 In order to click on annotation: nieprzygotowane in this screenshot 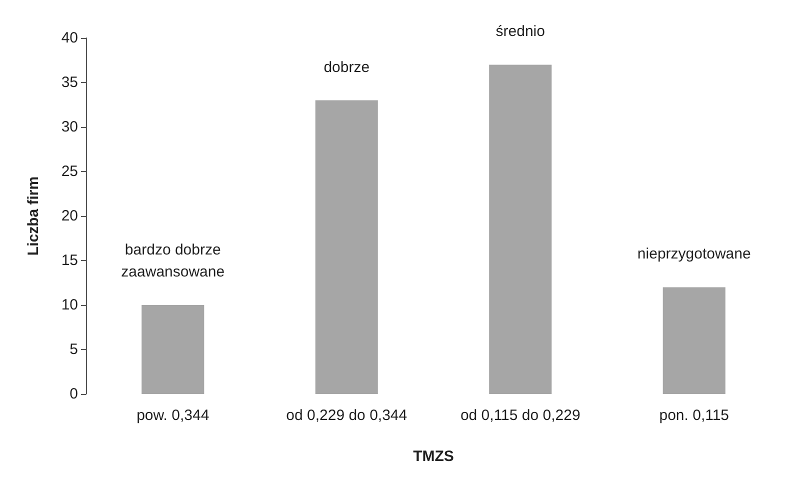, I will do `click(694, 254)`.